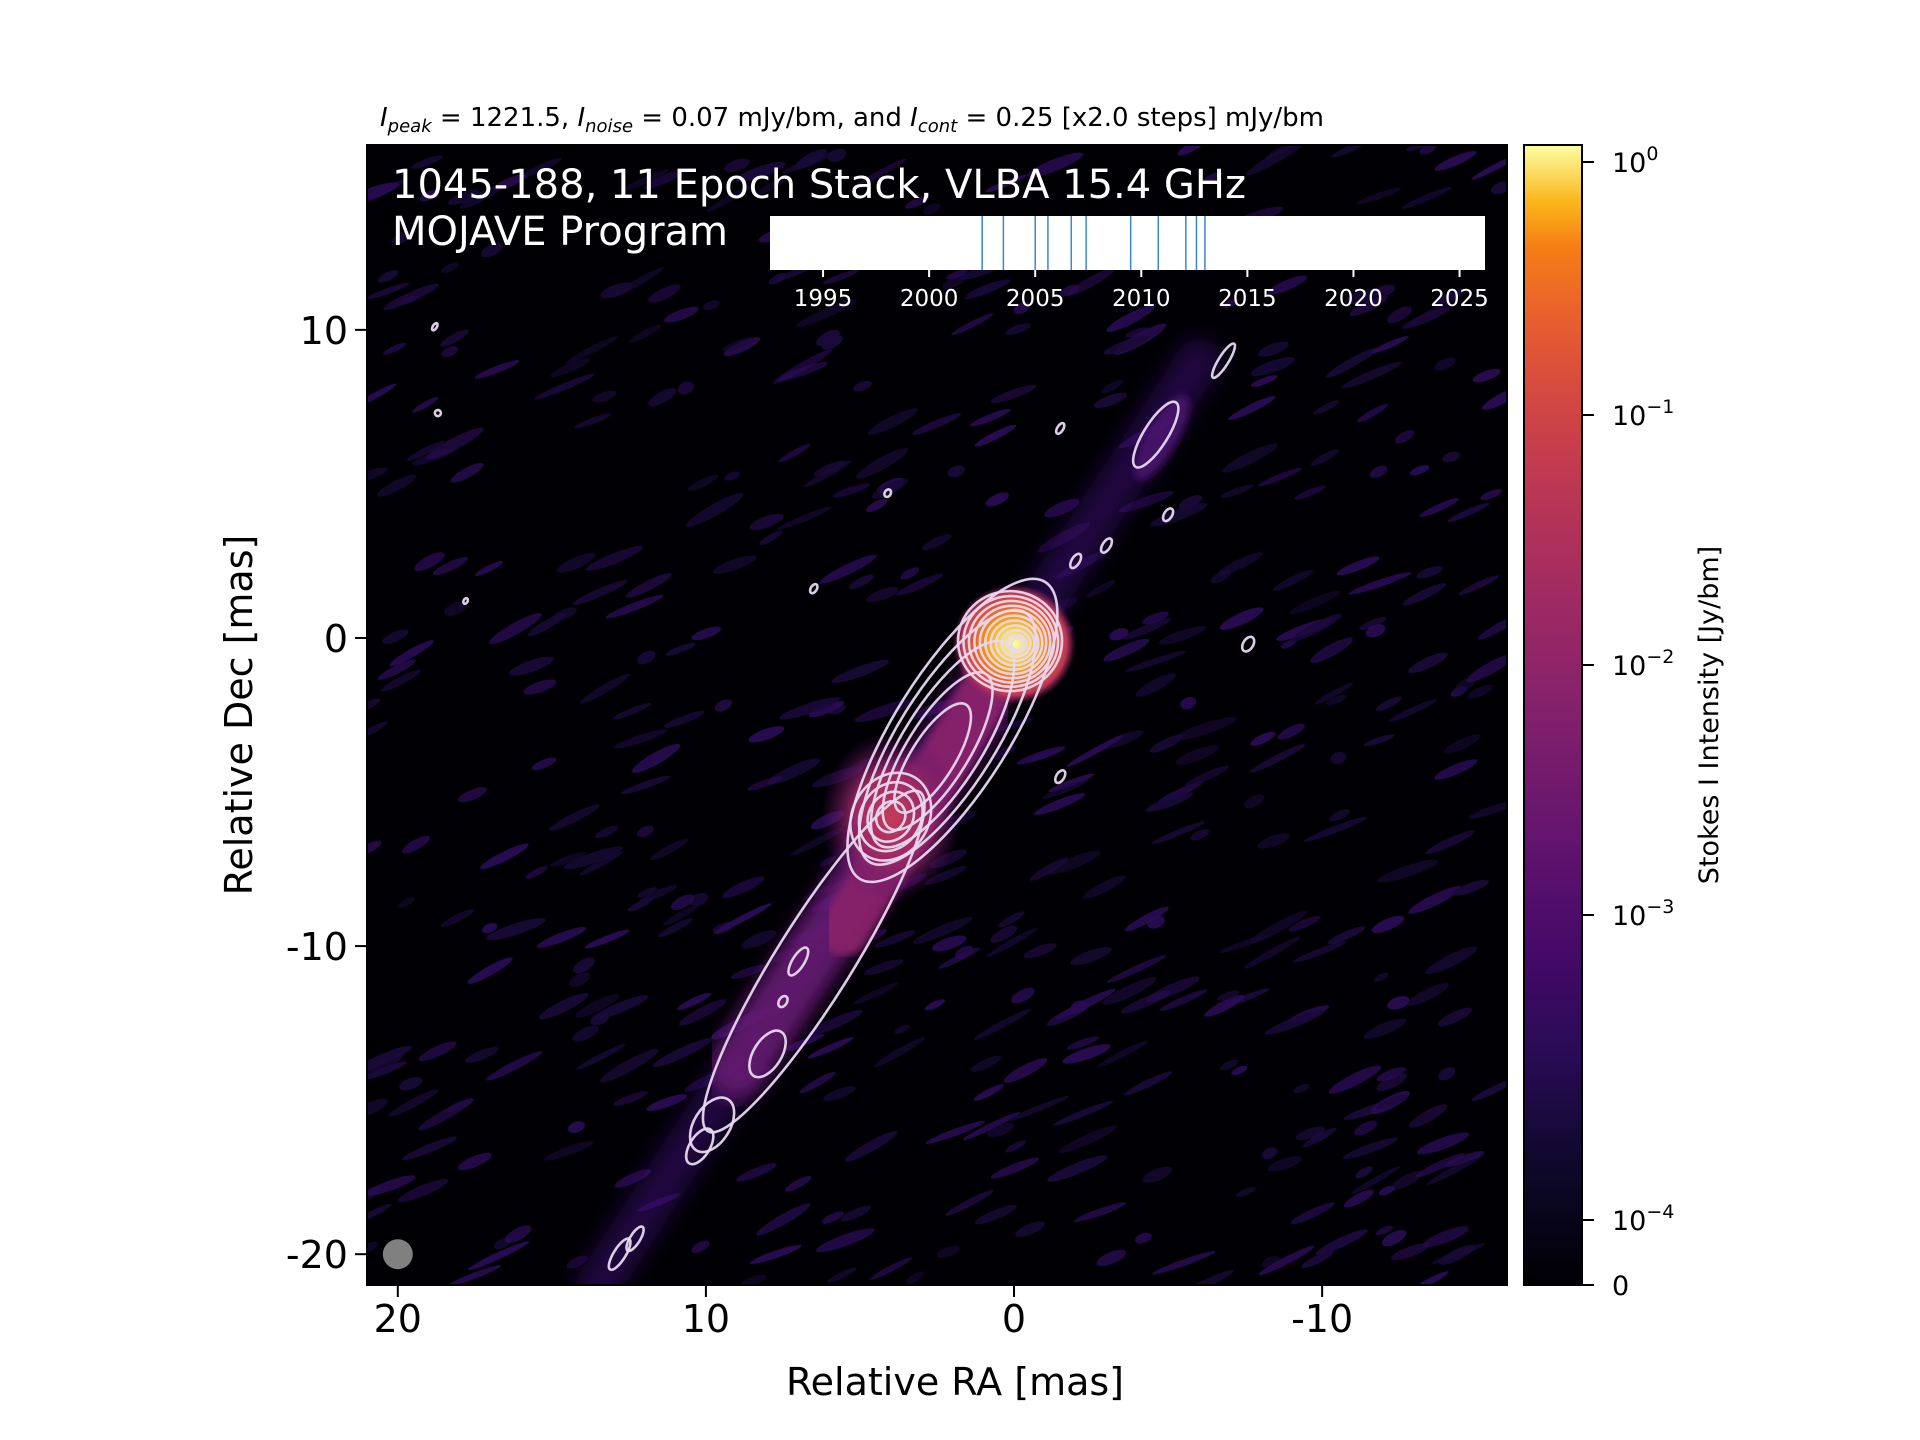  Describe the element at coordinates (1141, 291) in the screenshot. I see `epoch-timeline-ticks: 1995 2000 2005 2010 2015 2020 2025` at that location.